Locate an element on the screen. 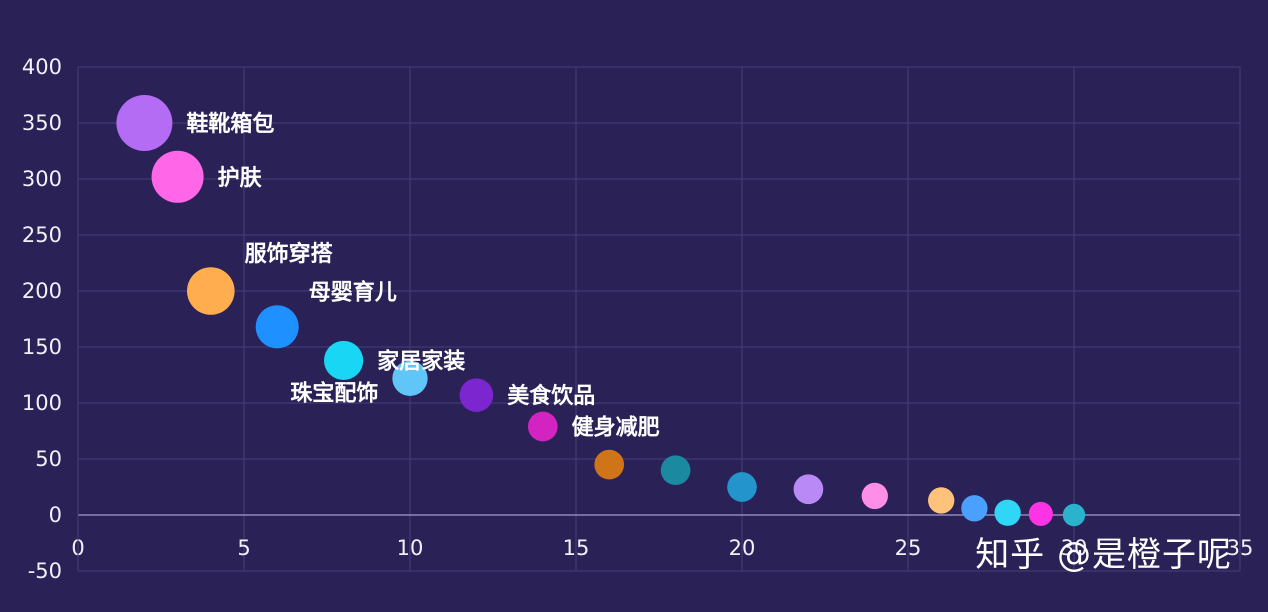 The width and height of the screenshot is (1268, 612). x-tick-label: 35 is located at coordinates (1240, 548).